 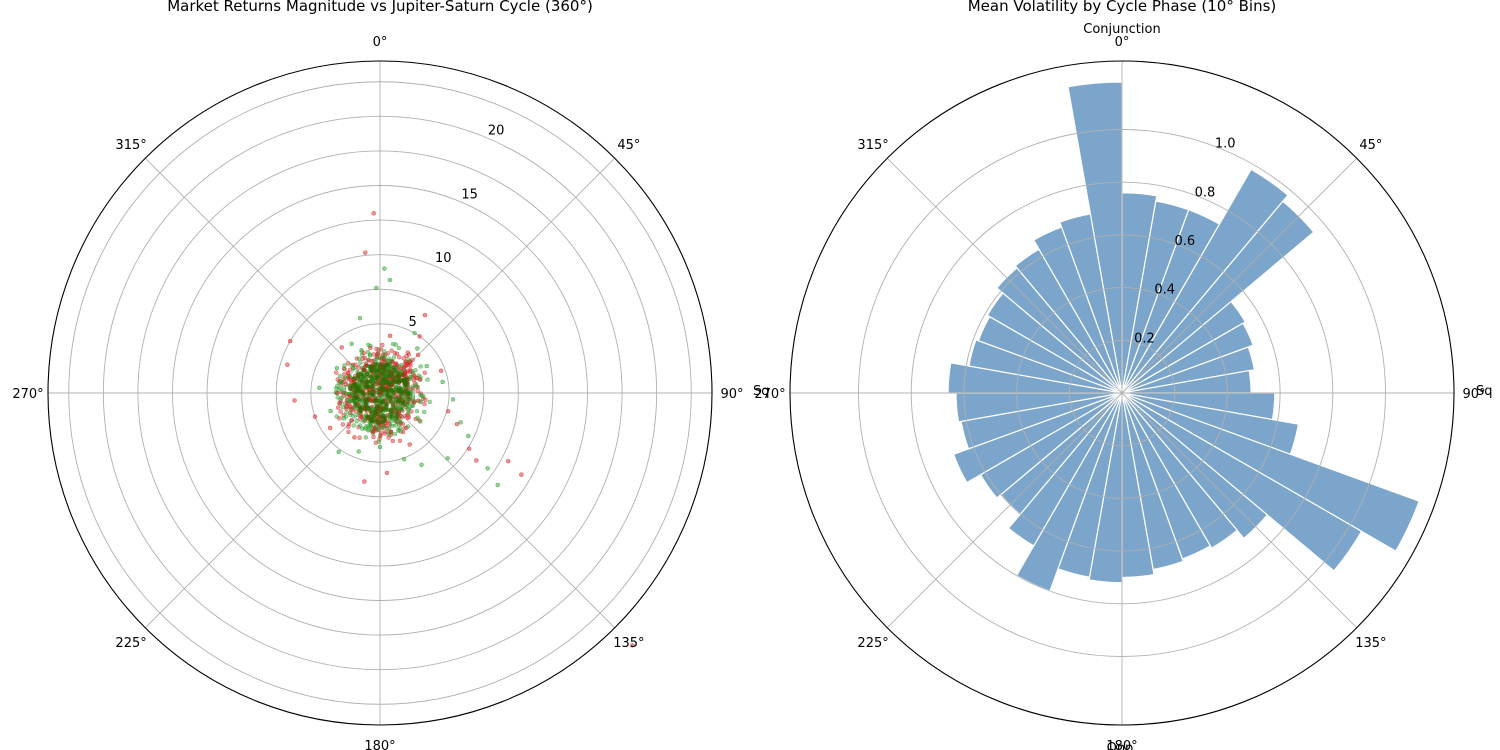 What do you see at coordinates (872, 643) in the screenshot?
I see `angle-tick-label: 225°` at bounding box center [872, 643].